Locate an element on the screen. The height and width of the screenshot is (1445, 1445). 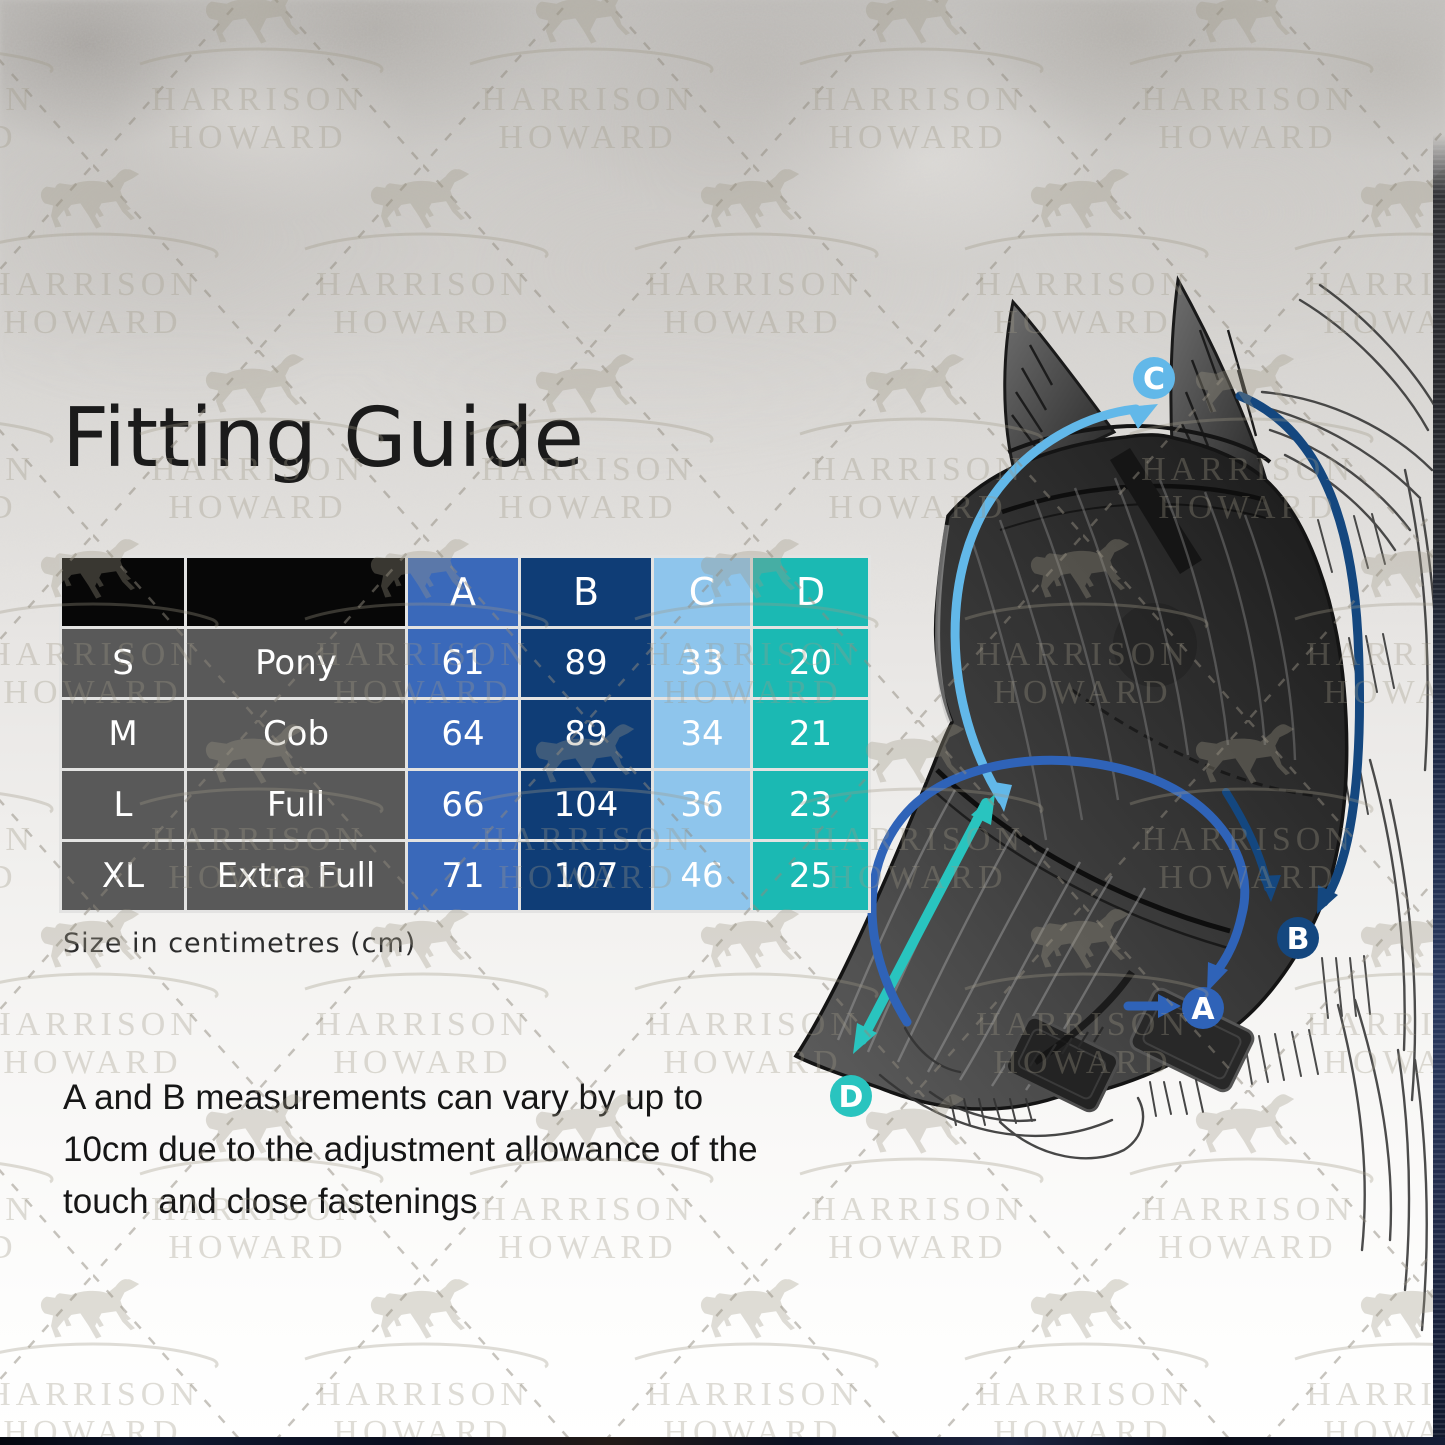
value-d: 25 is located at coordinates (810, 876).